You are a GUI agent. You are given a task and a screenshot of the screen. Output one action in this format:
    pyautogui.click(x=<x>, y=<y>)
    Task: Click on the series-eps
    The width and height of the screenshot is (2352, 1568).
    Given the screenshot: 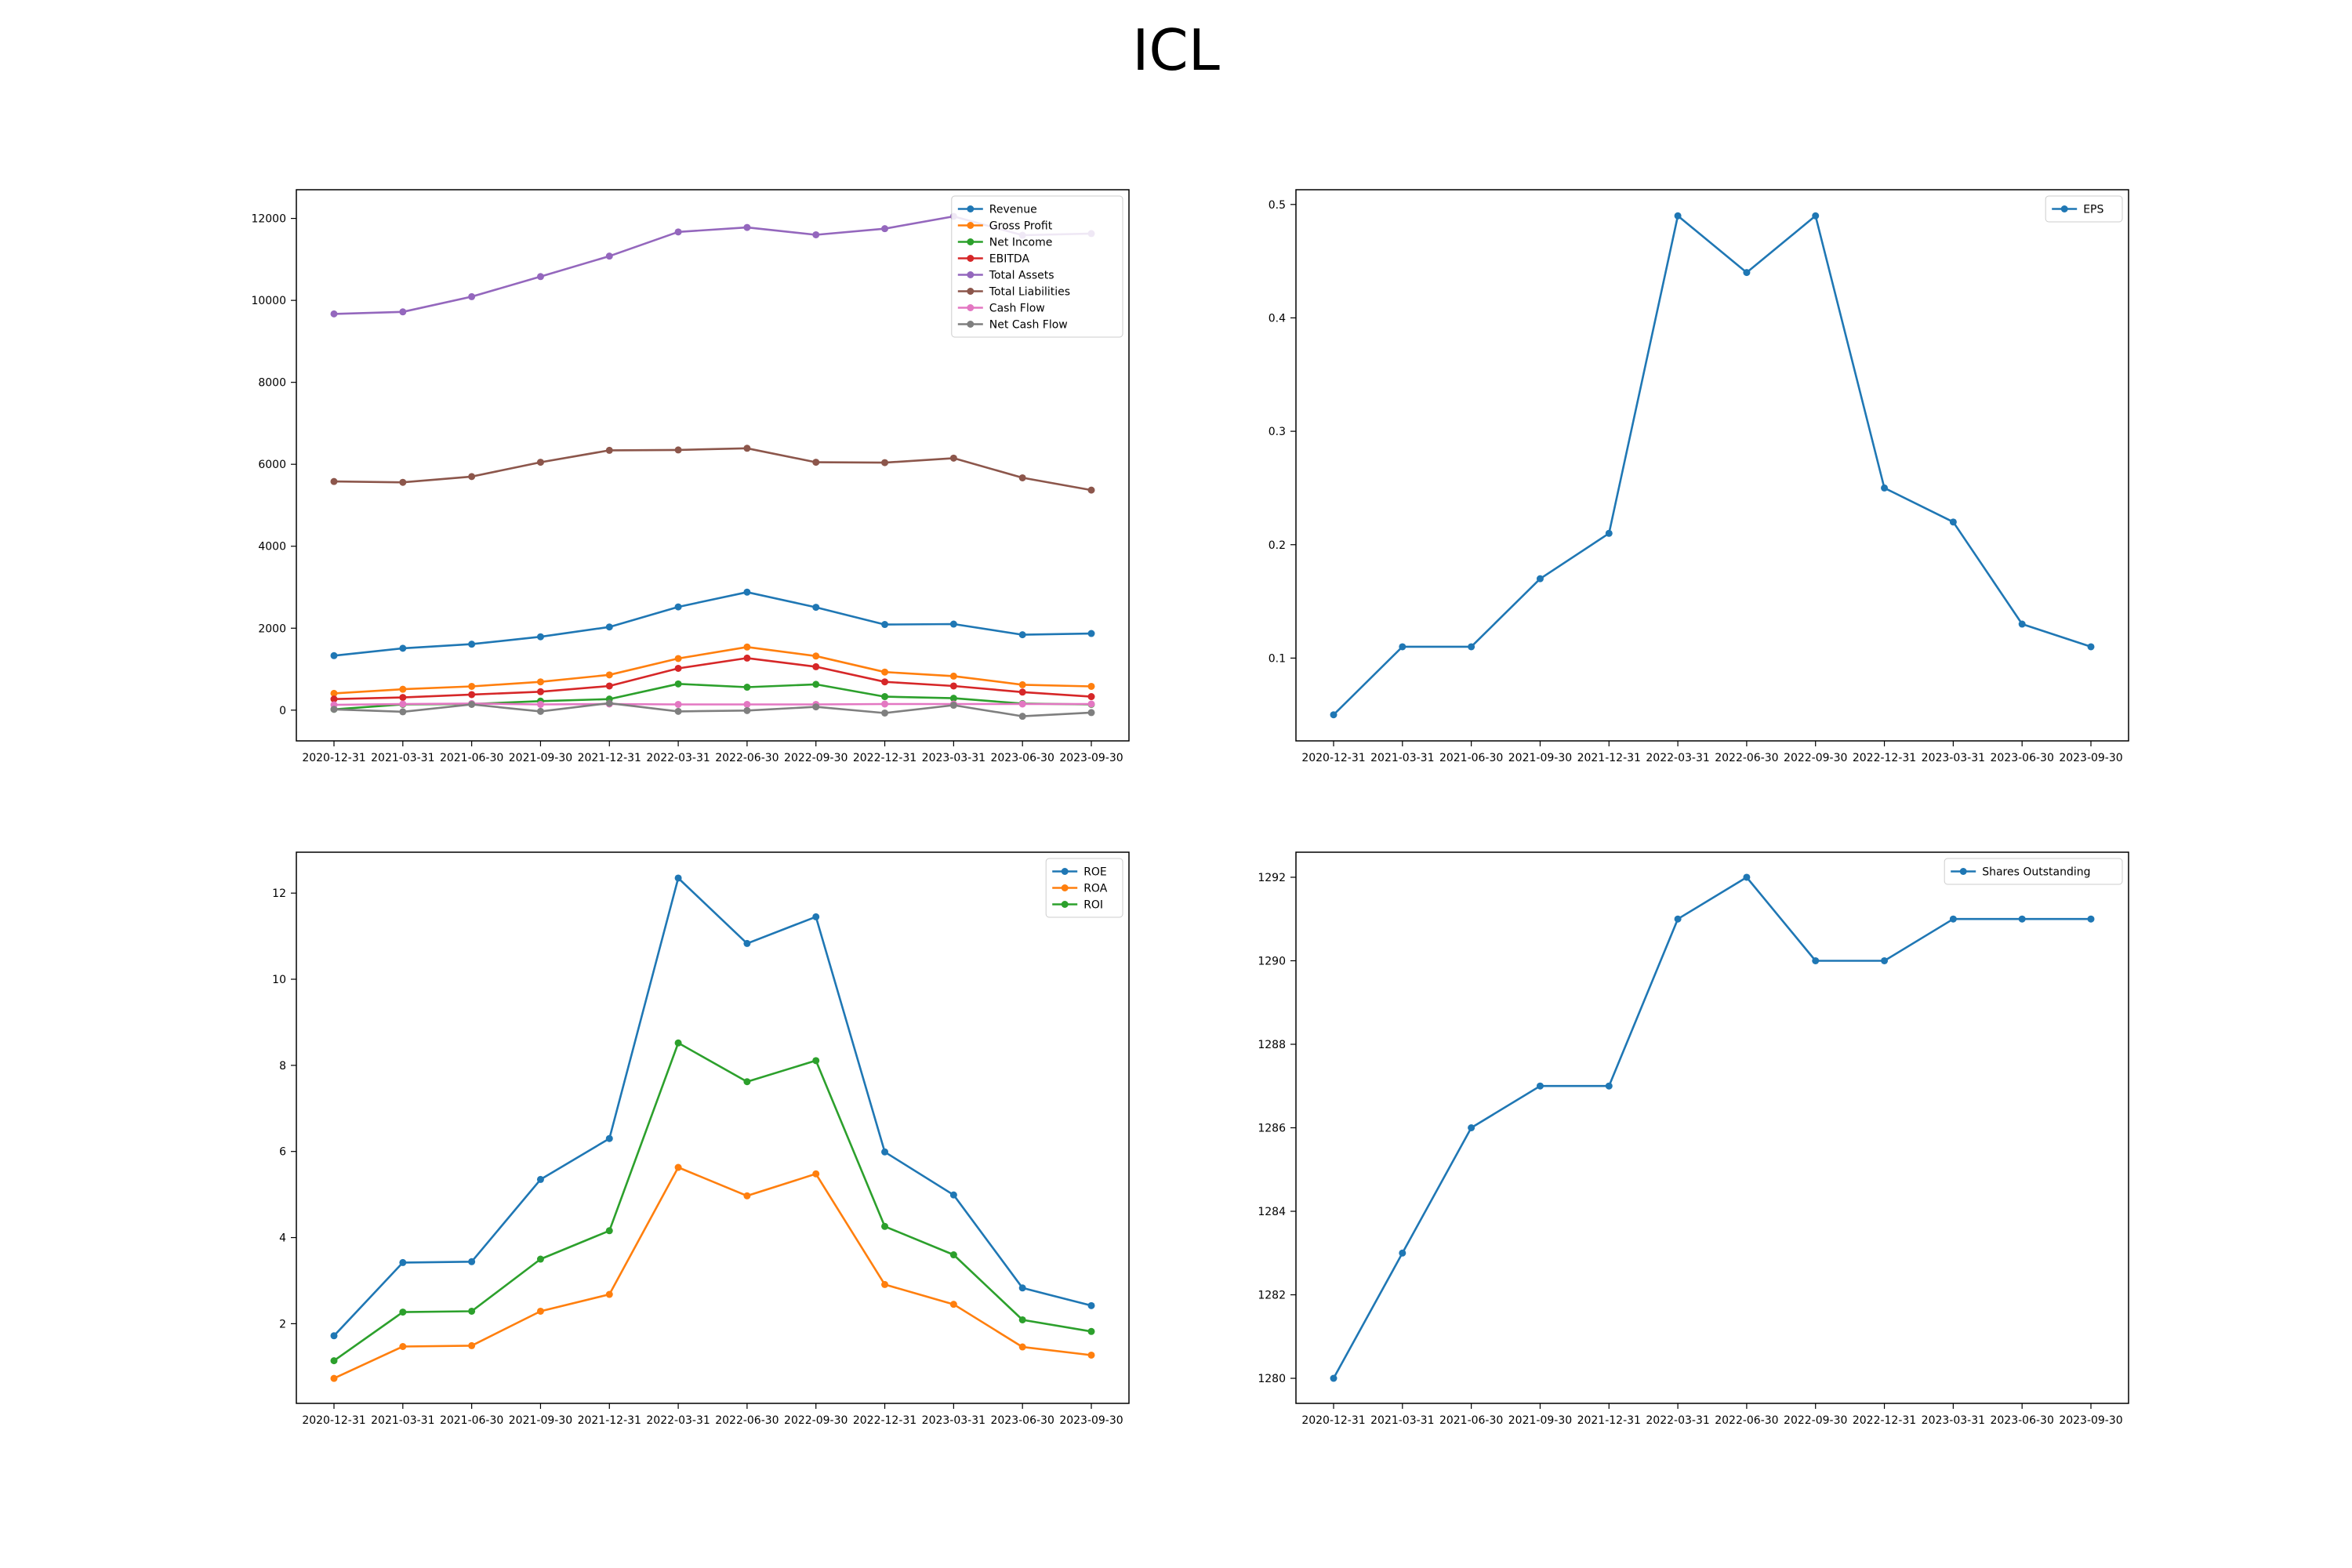 What is the action you would take?
    pyautogui.click(x=1712, y=465)
    